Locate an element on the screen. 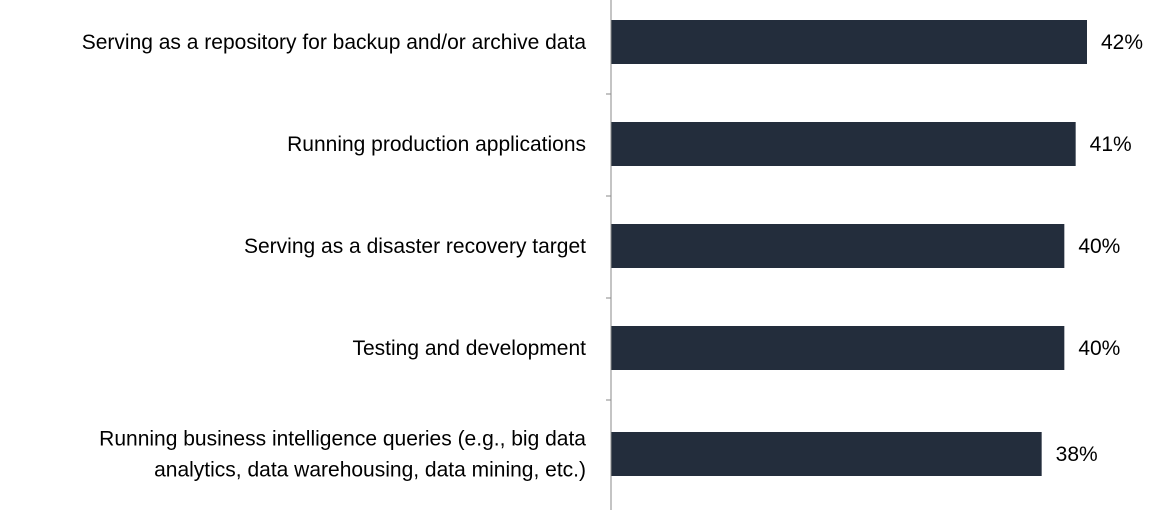 This screenshot has height=510, width=1157. value-labels: 42% 41% 40% 40% 38% is located at coordinates (1099, 248).